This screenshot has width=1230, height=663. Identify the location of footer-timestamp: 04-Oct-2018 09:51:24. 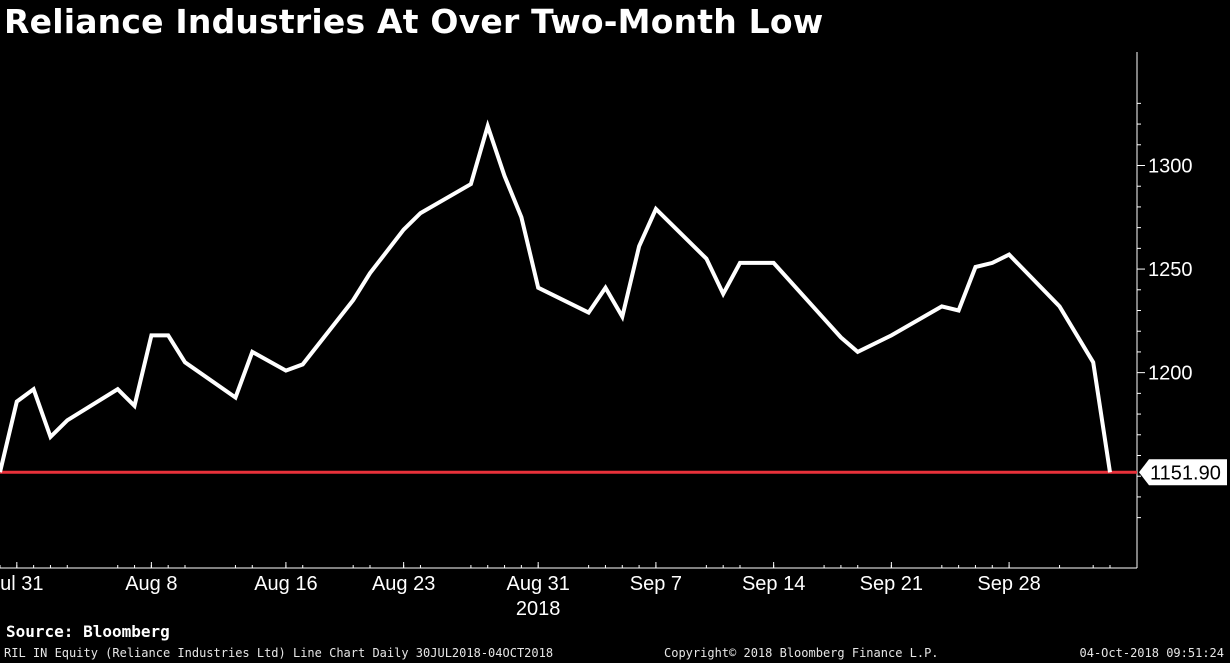
(1152, 653).